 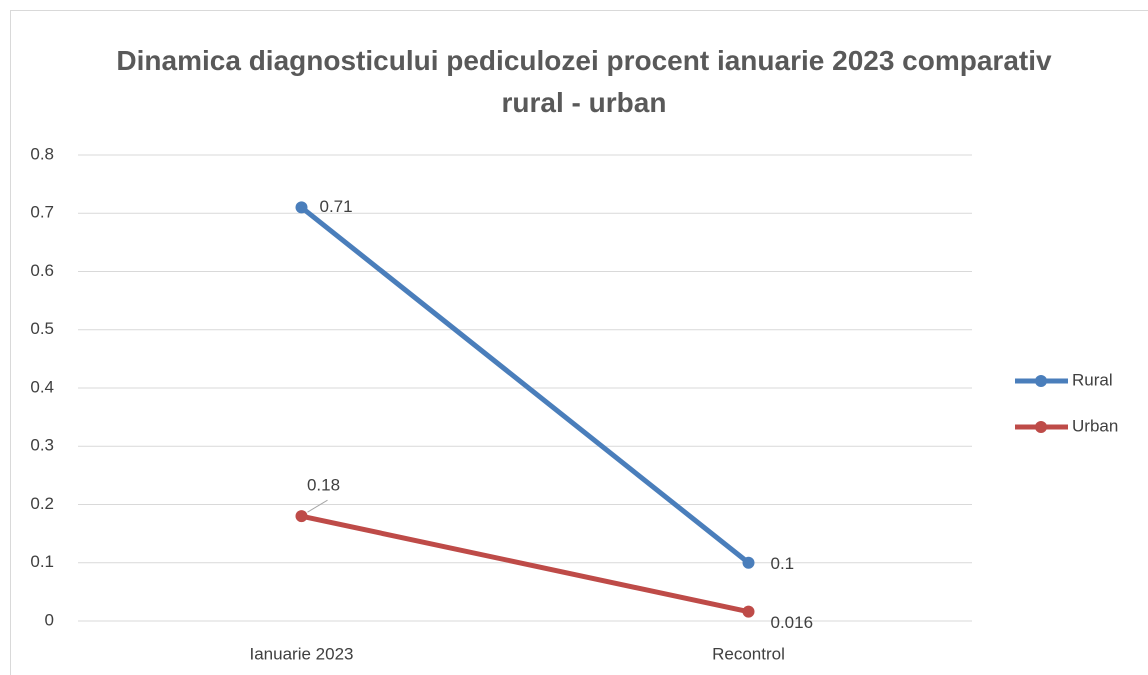 What do you see at coordinates (1092, 379) in the screenshot?
I see `legend-label: Rural` at bounding box center [1092, 379].